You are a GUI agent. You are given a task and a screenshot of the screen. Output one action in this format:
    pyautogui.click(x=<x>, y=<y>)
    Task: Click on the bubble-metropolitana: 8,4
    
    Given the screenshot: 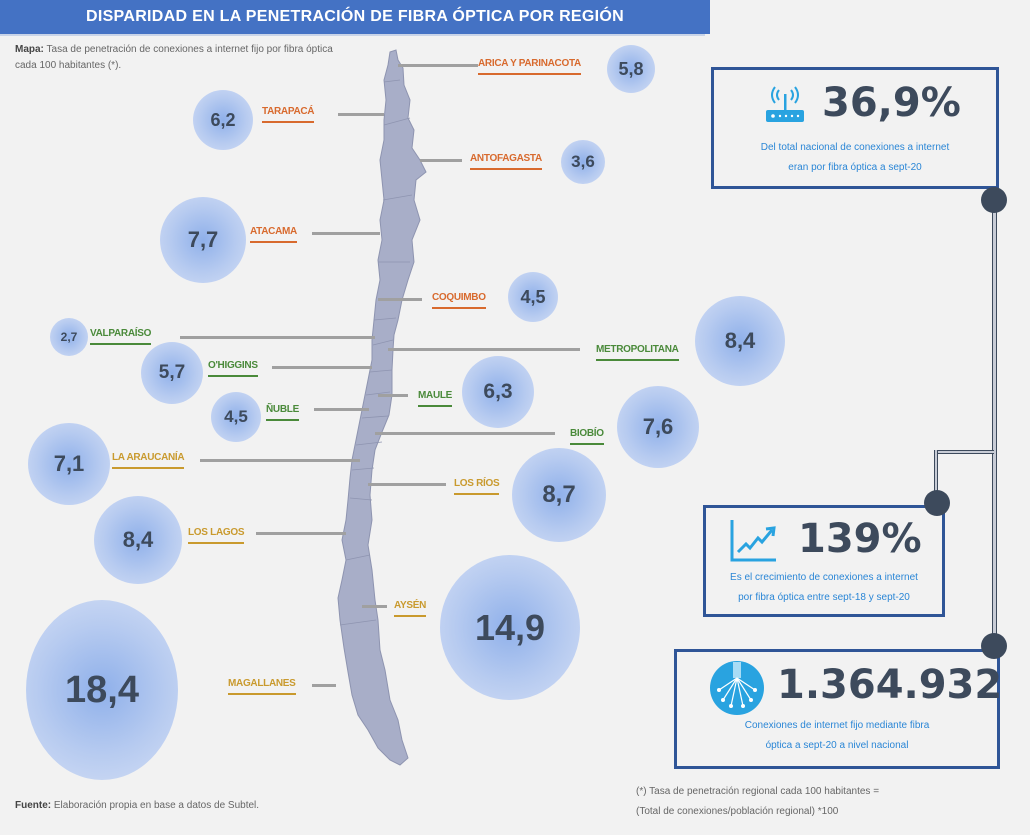 What is the action you would take?
    pyautogui.click(x=740, y=341)
    